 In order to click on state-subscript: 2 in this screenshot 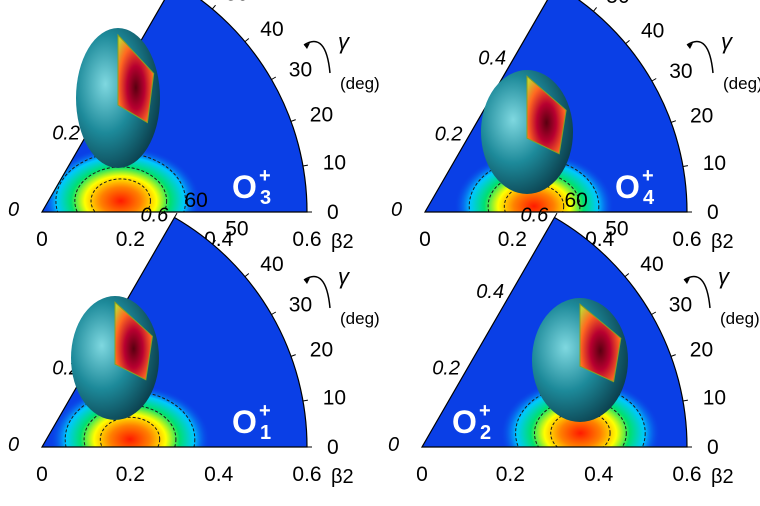, I will do `click(485, 433)`.